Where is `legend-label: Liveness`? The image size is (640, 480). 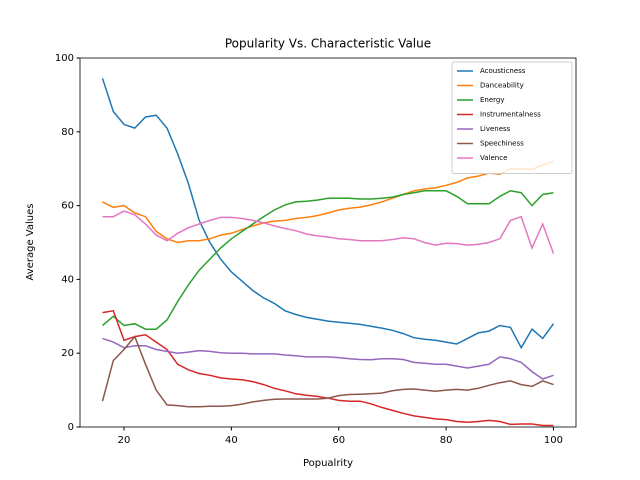
legend-label: Liveness is located at coordinates (495, 129).